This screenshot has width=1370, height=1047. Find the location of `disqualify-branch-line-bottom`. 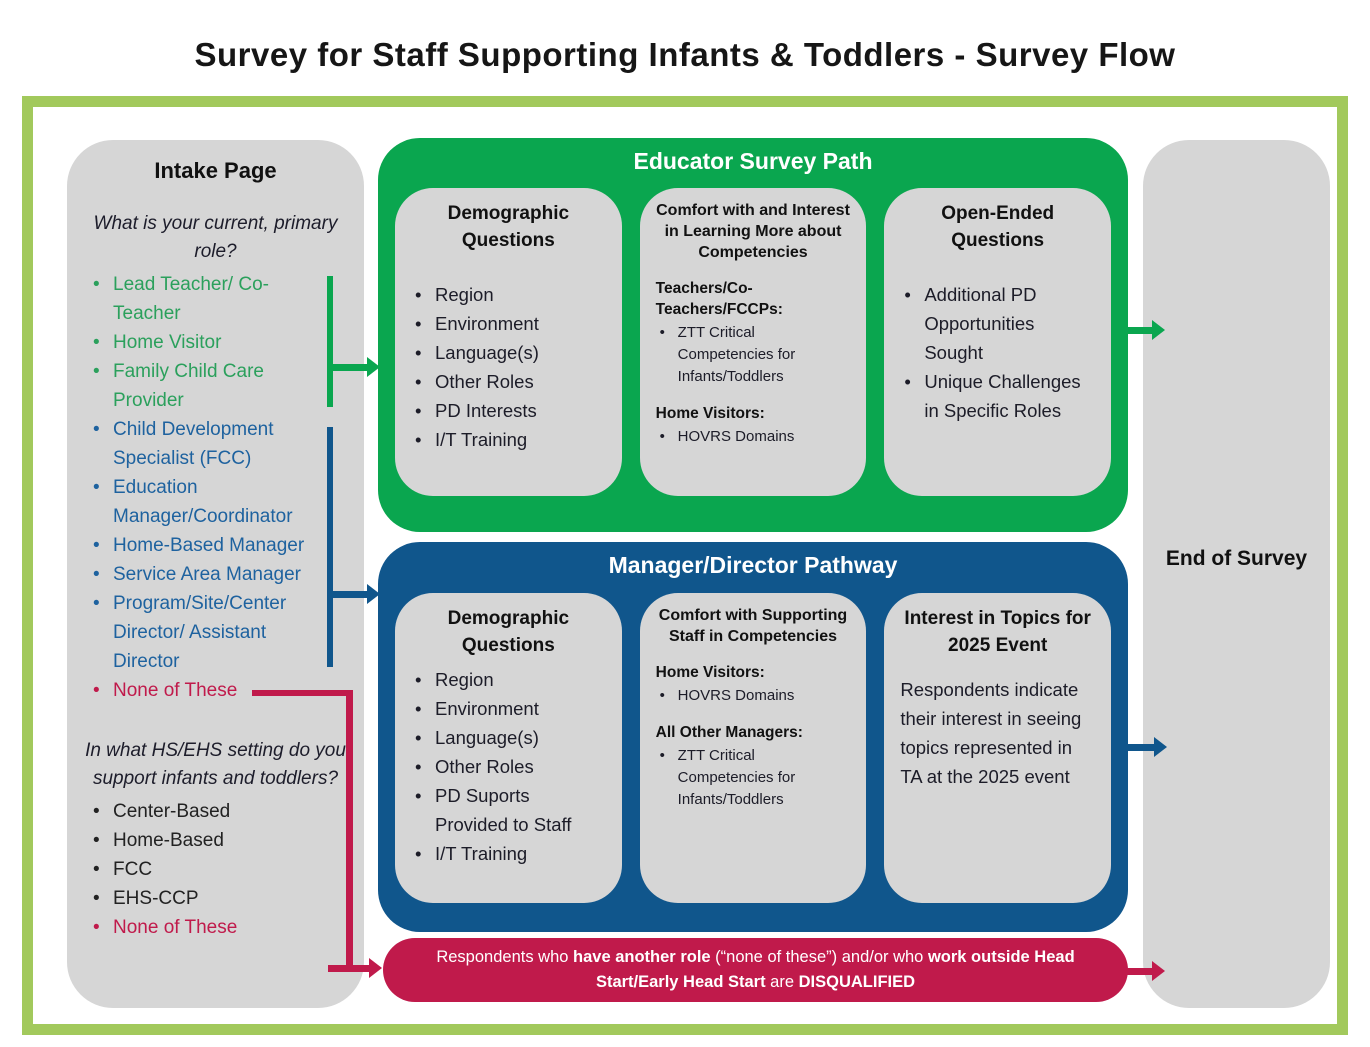

disqualify-branch-line-bottom is located at coordinates (349, 968).